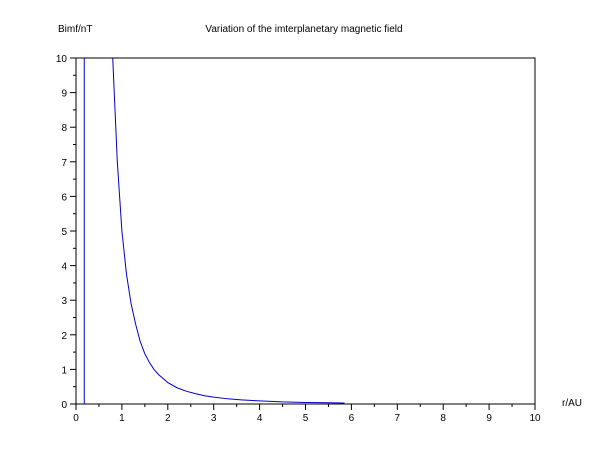 Image resolution: width=610 pixels, height=461 pixels. What do you see at coordinates (76, 418) in the screenshot?
I see `x-tick-label: 0` at bounding box center [76, 418].